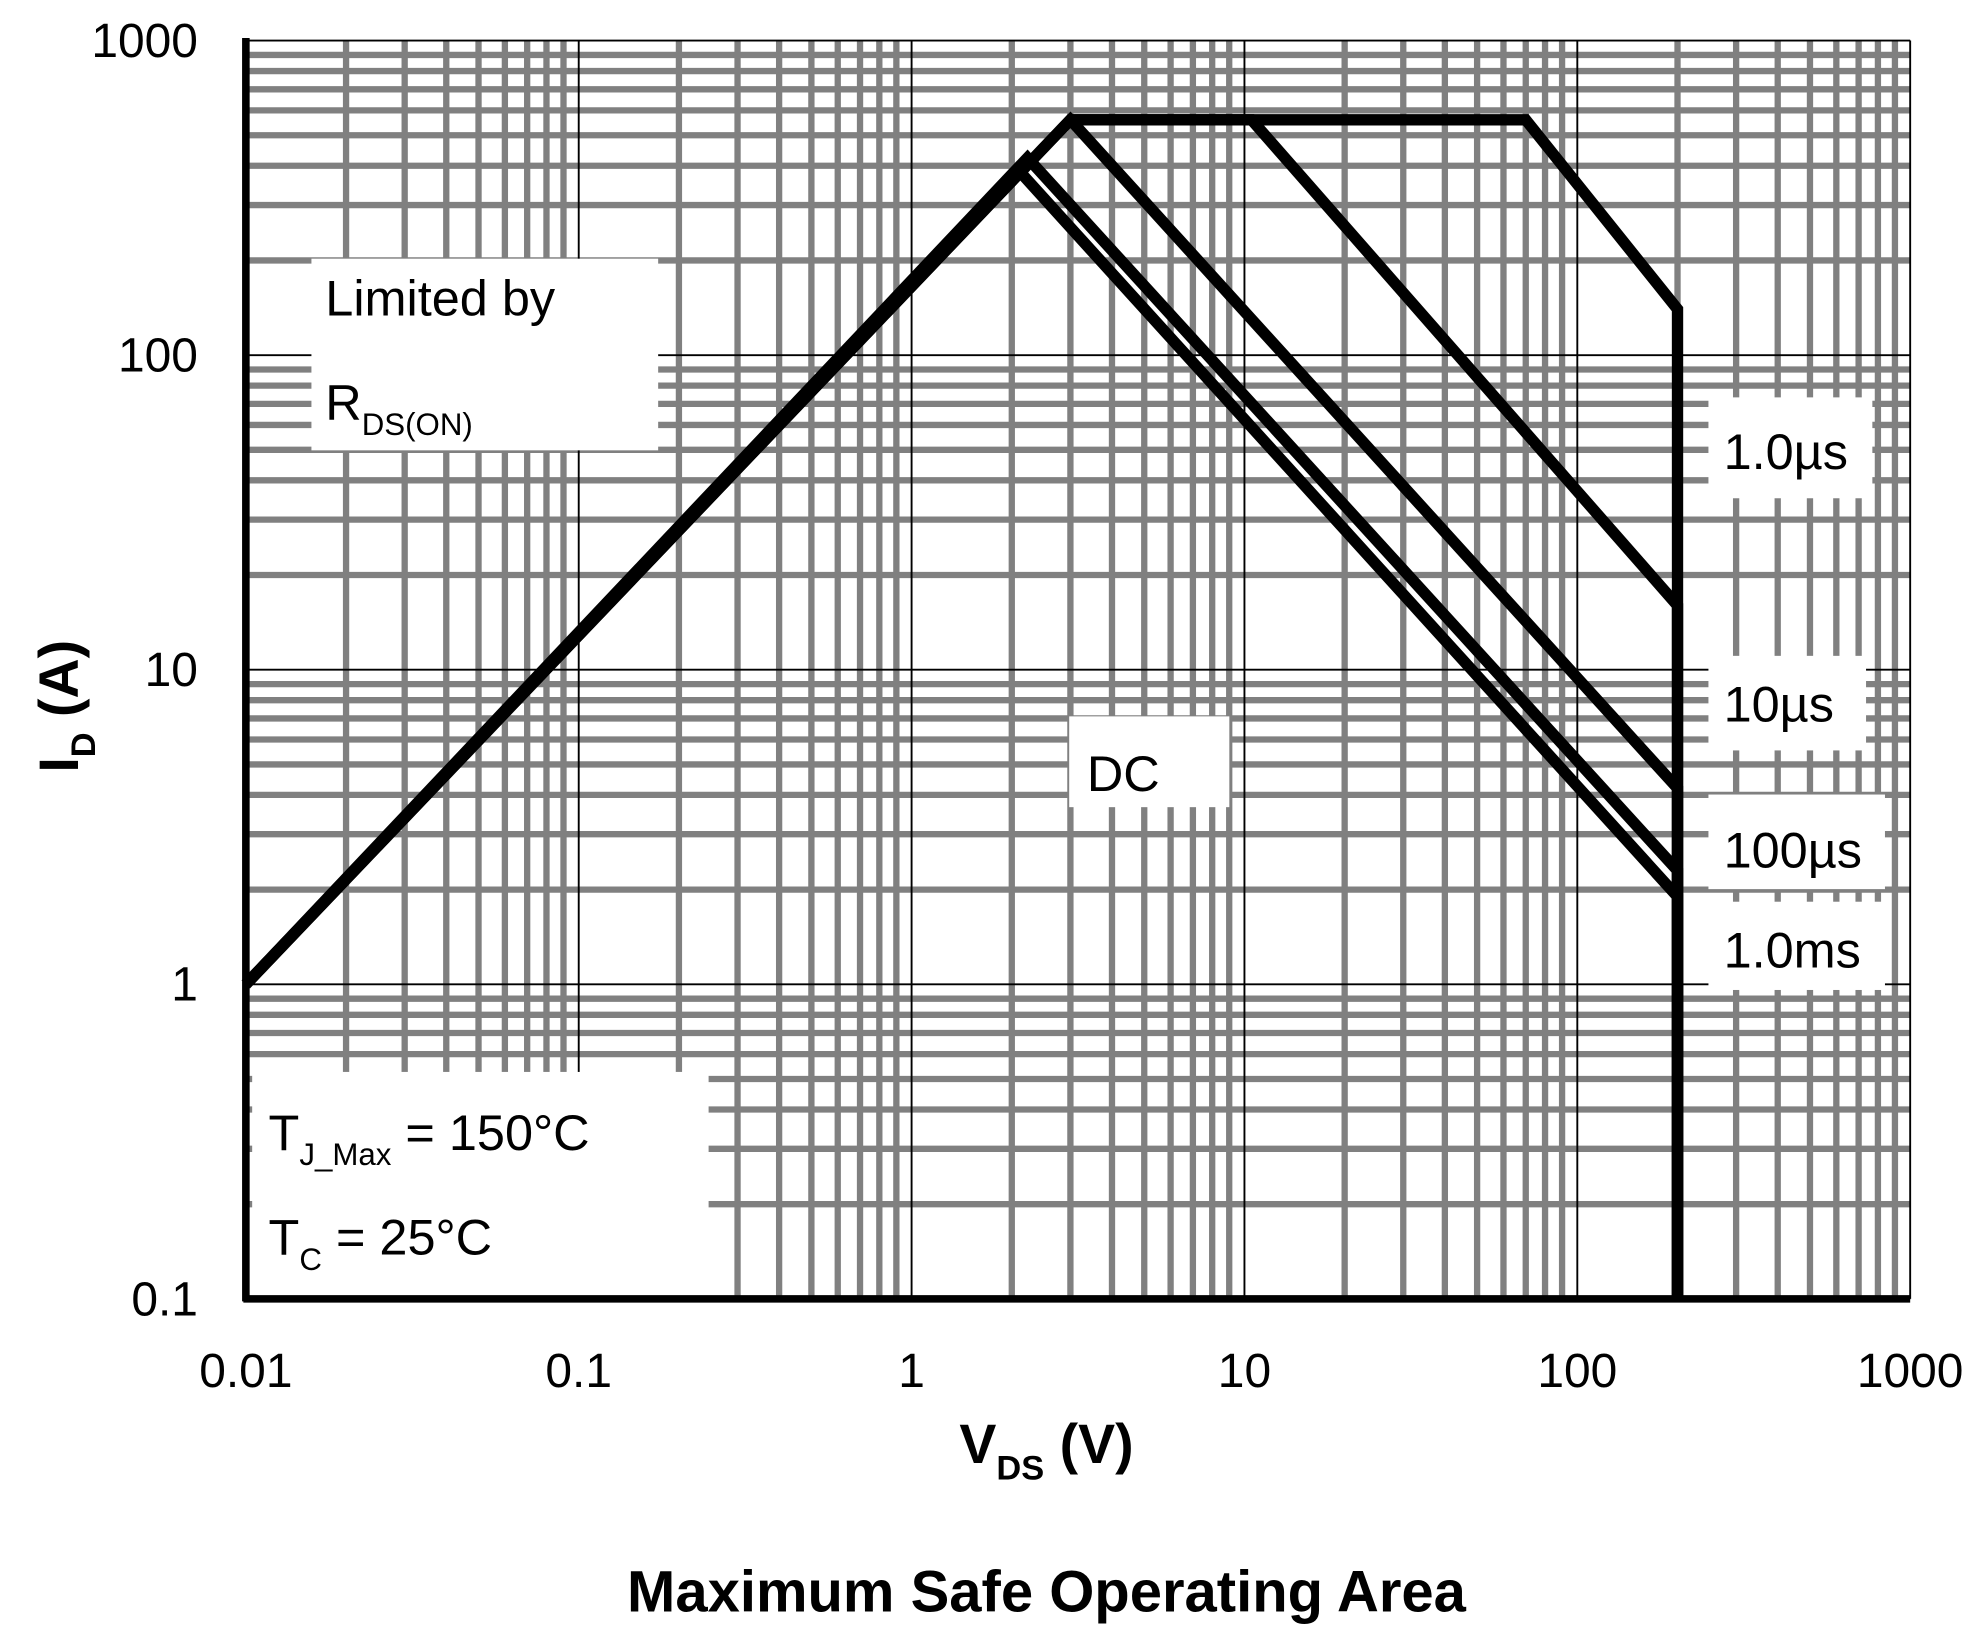 The image size is (1977, 1637). What do you see at coordinates (417, 424) in the screenshot?
I see `label-sub: DS(ON)` at bounding box center [417, 424].